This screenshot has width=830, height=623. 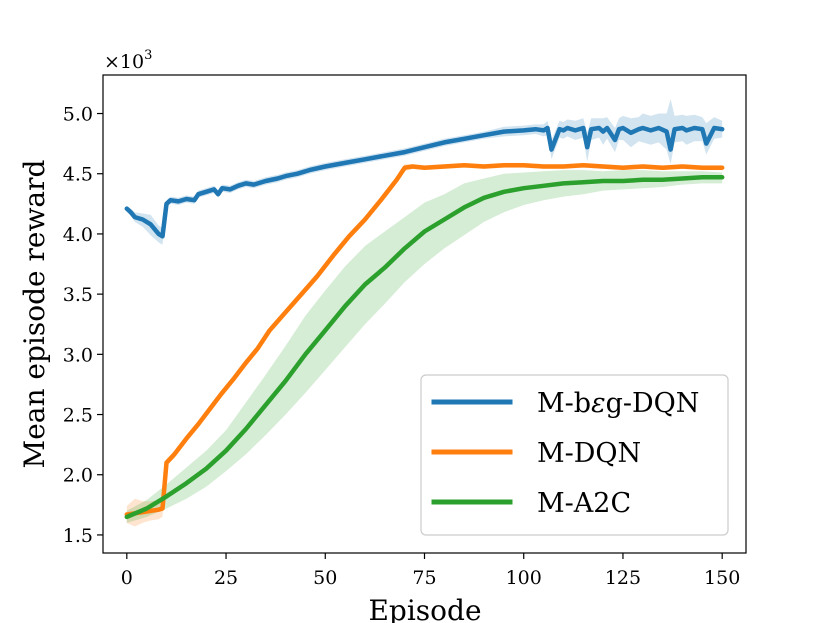 What do you see at coordinates (78, 355) in the screenshot?
I see `y-tick-label: 3.0` at bounding box center [78, 355].